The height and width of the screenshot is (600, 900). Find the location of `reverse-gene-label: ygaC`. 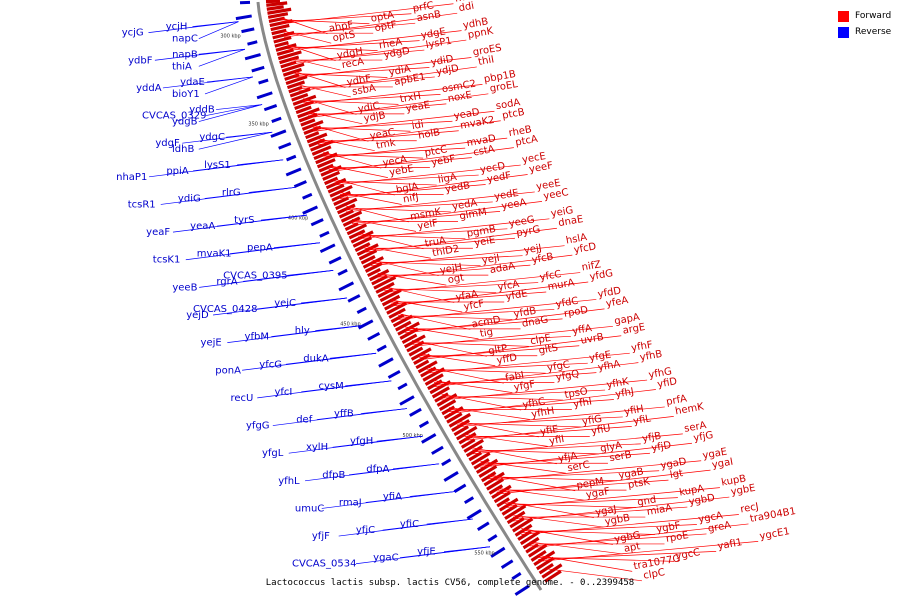

reverse-gene-label: ygaC is located at coordinates (385, 558).